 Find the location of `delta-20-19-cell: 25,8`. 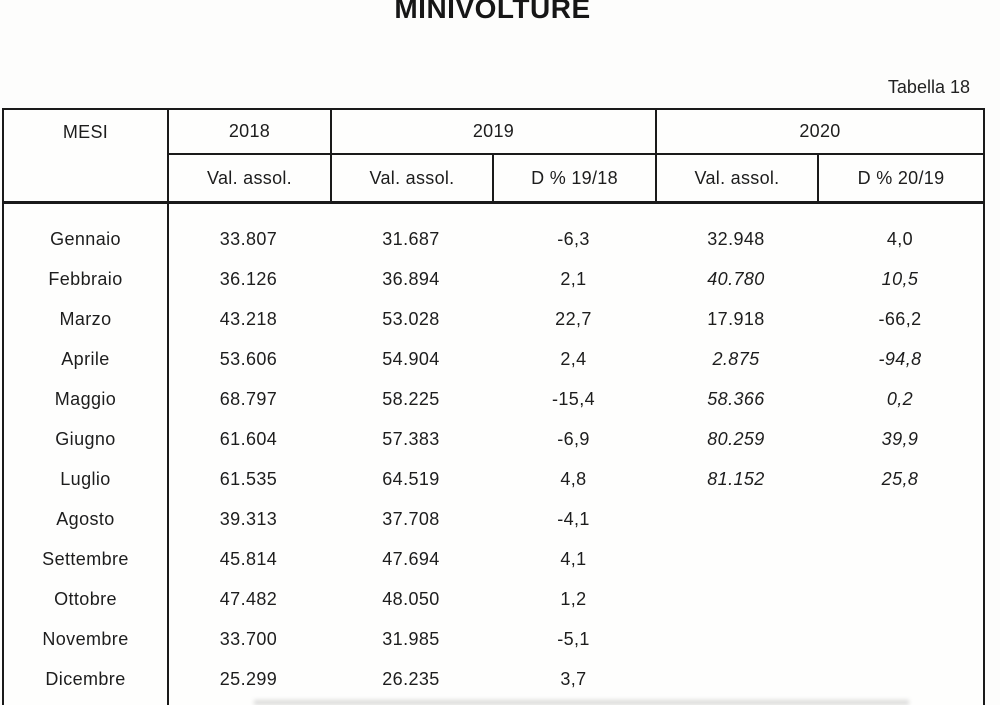

delta-20-19-cell: 25,8 is located at coordinates (900, 478).